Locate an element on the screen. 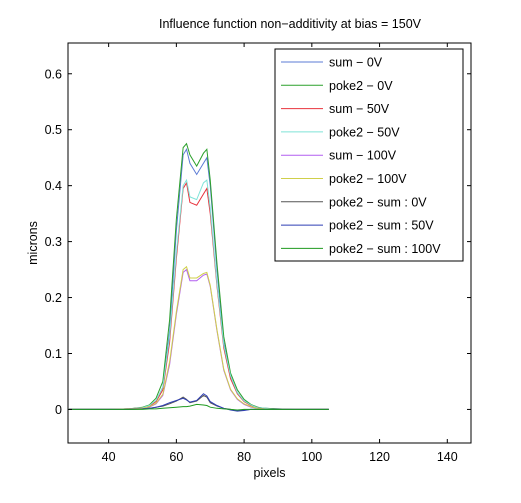 Image resolution: width=521 pixels, height=503 pixels. x-tick-label-3: 100 is located at coordinates (311, 457).